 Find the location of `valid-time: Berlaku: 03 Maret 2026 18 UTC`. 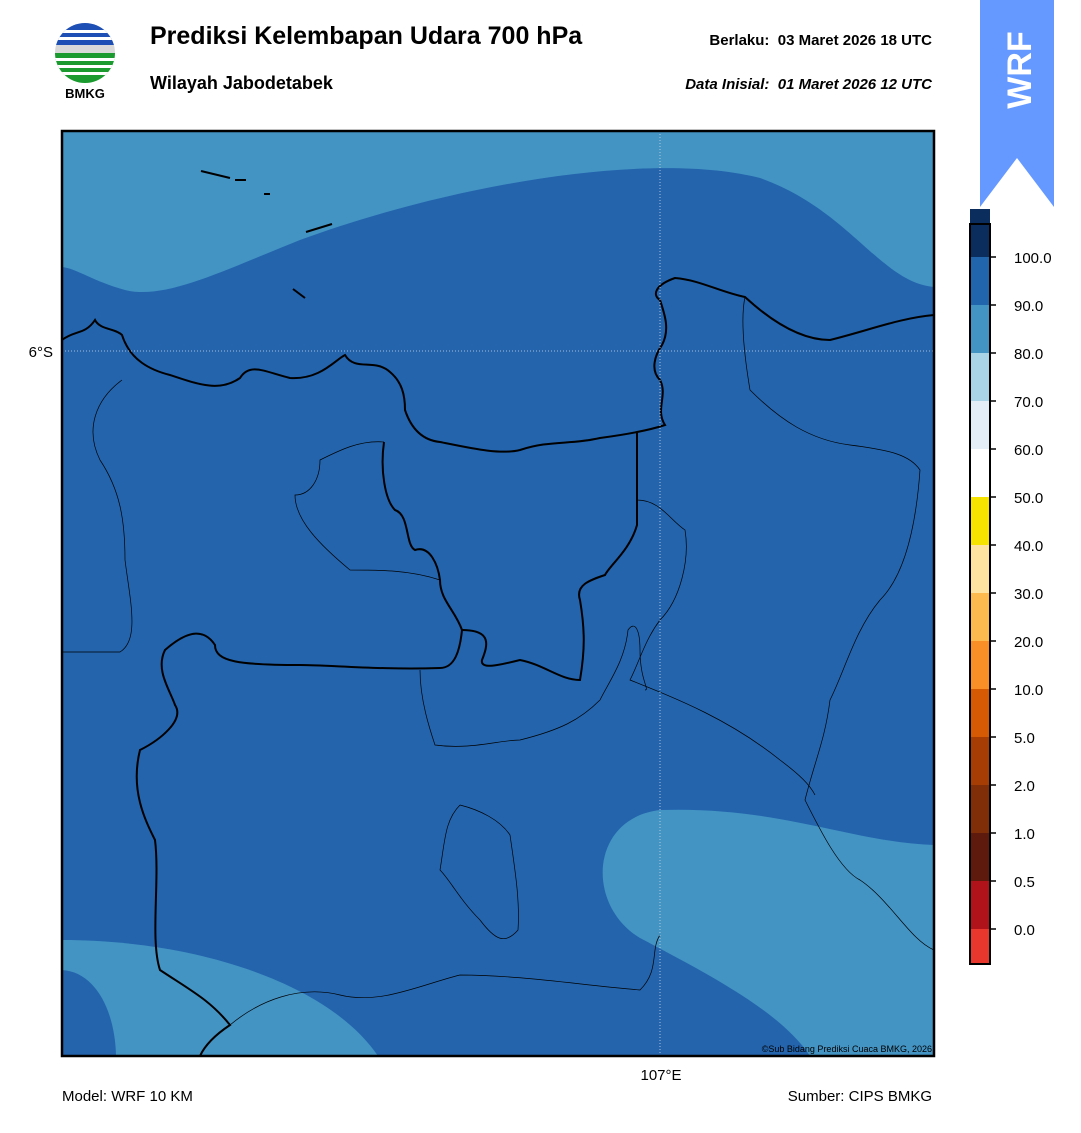

valid-time: Berlaku: 03 Maret 2026 18 UTC is located at coordinates (820, 40).